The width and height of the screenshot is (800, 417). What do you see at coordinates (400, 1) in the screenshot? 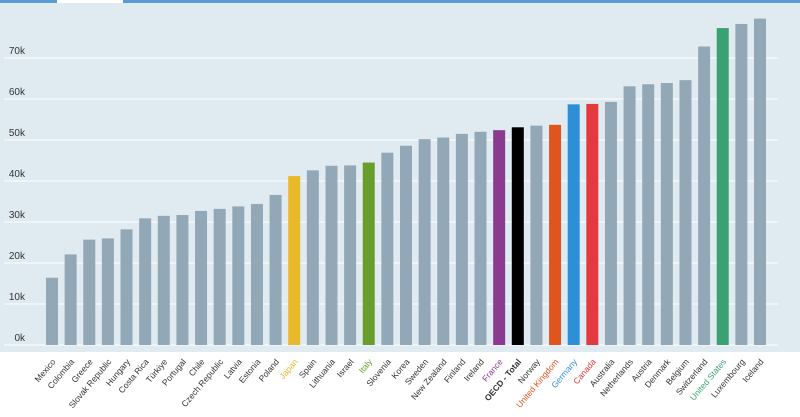
I see `top-accent-strip` at bounding box center [400, 1].